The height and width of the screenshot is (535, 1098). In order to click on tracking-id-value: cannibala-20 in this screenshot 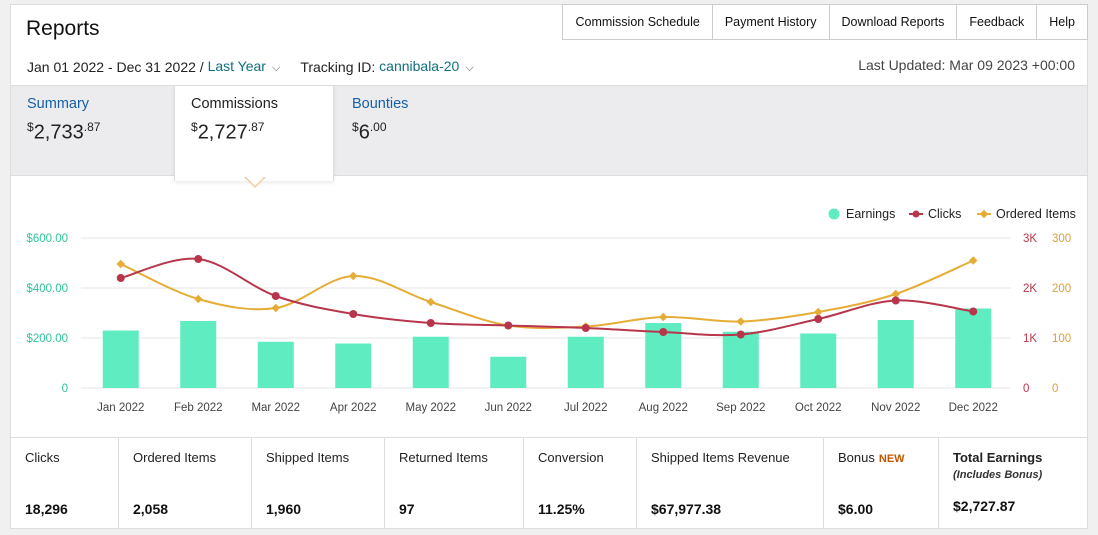, I will do `click(419, 66)`.